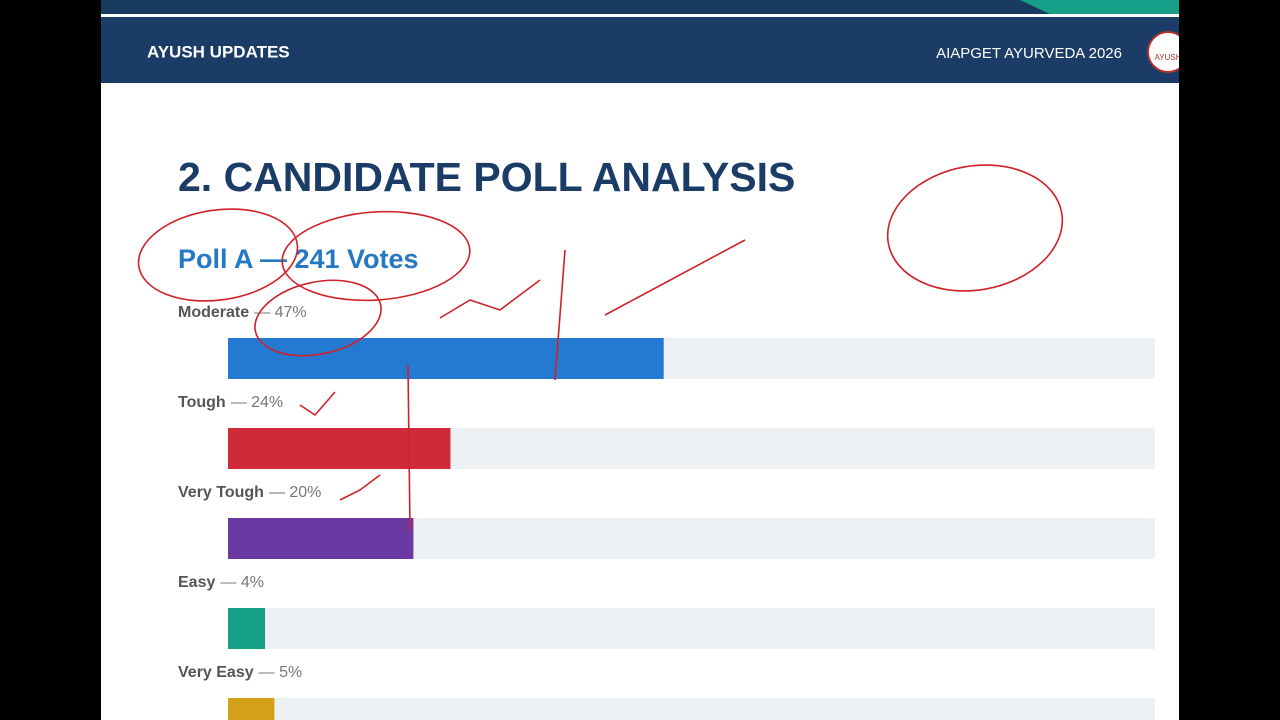 This screenshot has height=720, width=1280. I want to click on category-label: Moderate, so click(213, 312).